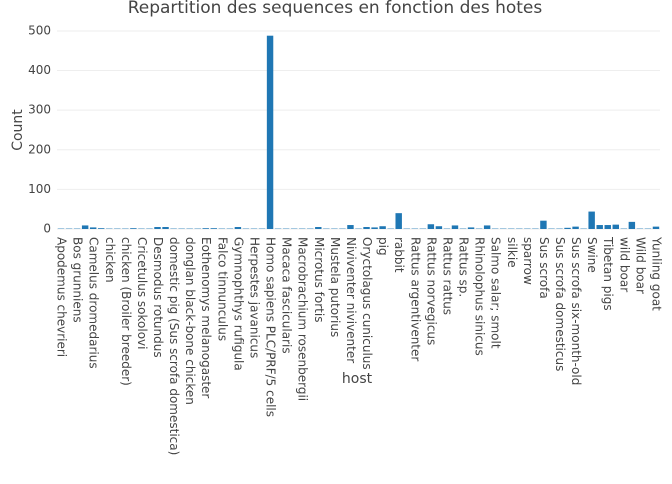 The height and width of the screenshot is (484, 672). What do you see at coordinates (544, 268) in the screenshot?
I see `x-tick-label: Sus scrofa` at bounding box center [544, 268].